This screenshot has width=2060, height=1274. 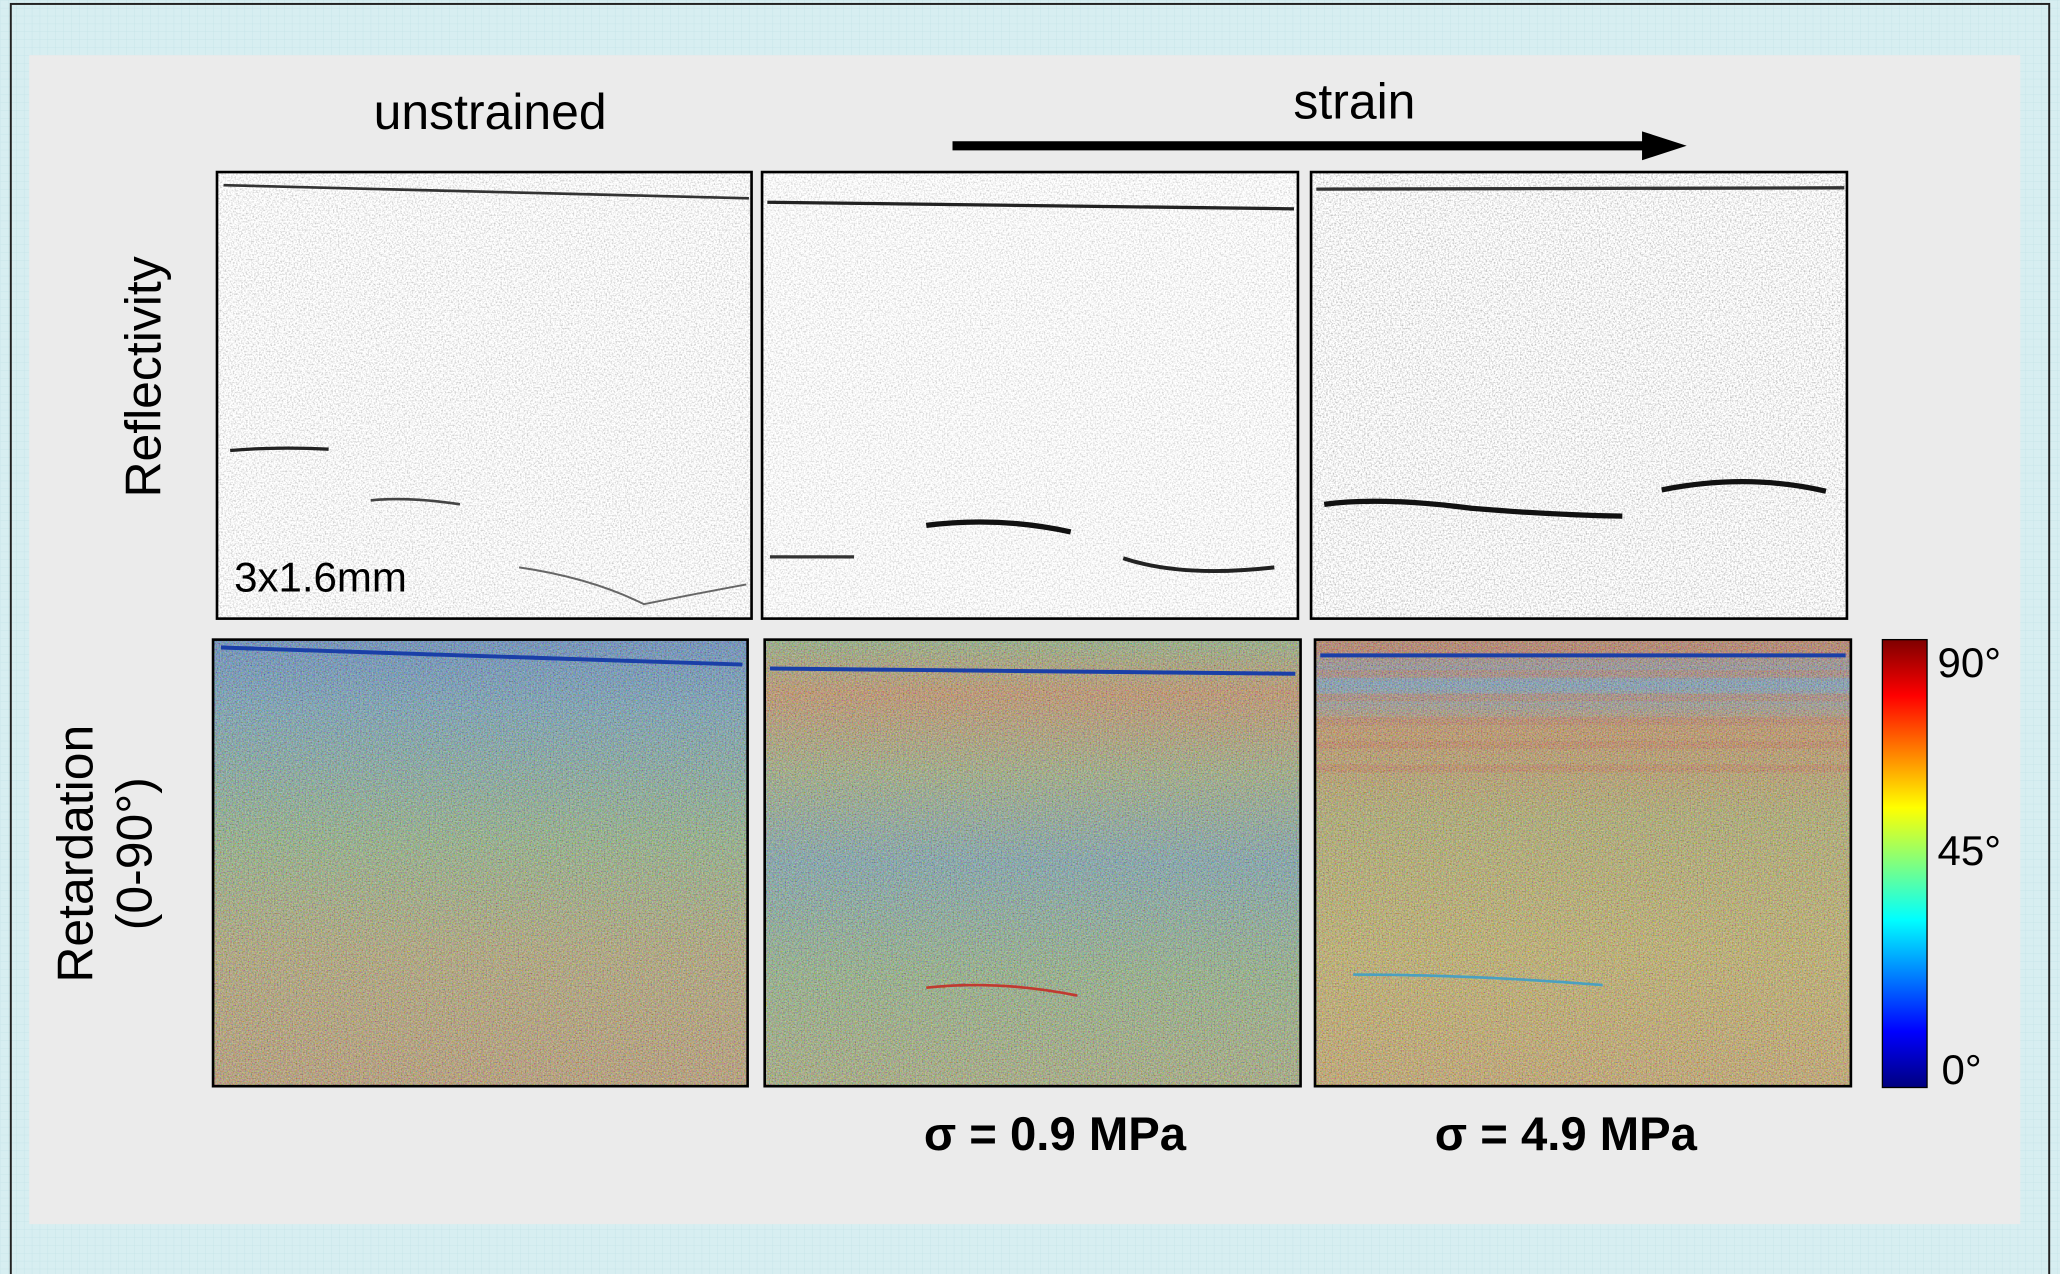 What do you see at coordinates (490, 112) in the screenshot?
I see `column-label: unstrained` at bounding box center [490, 112].